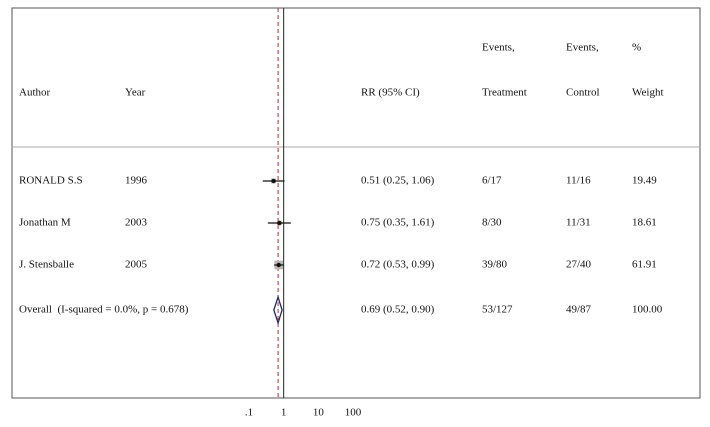 This screenshot has height=427, width=710. I want to click on study-author: Jonathan M, so click(45, 223).